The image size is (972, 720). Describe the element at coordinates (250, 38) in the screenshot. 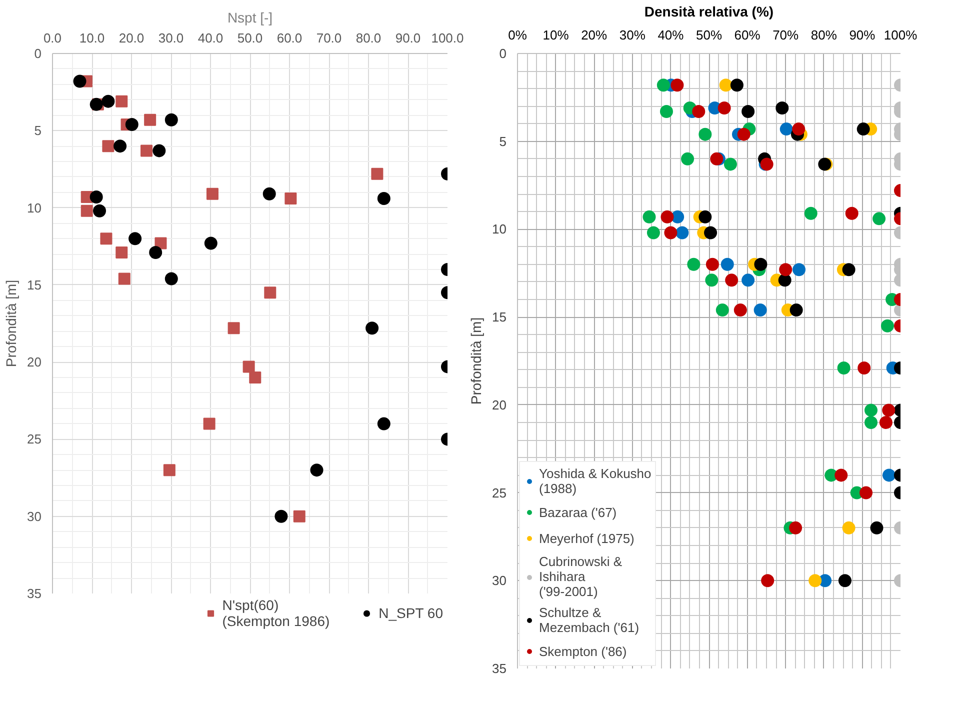

I see `x-tick-label: 50.0` at that location.